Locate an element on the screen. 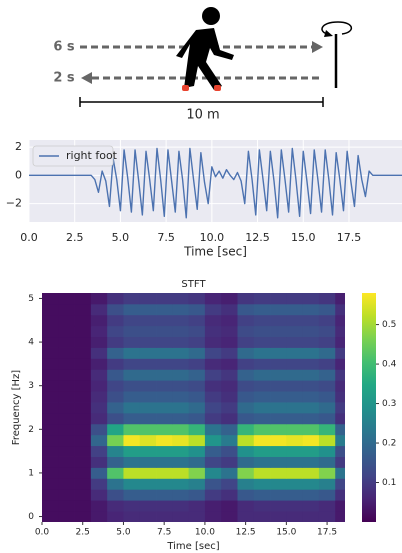 The width and height of the screenshot is (402, 553). y-tick-label: 3 is located at coordinates (31, 386).